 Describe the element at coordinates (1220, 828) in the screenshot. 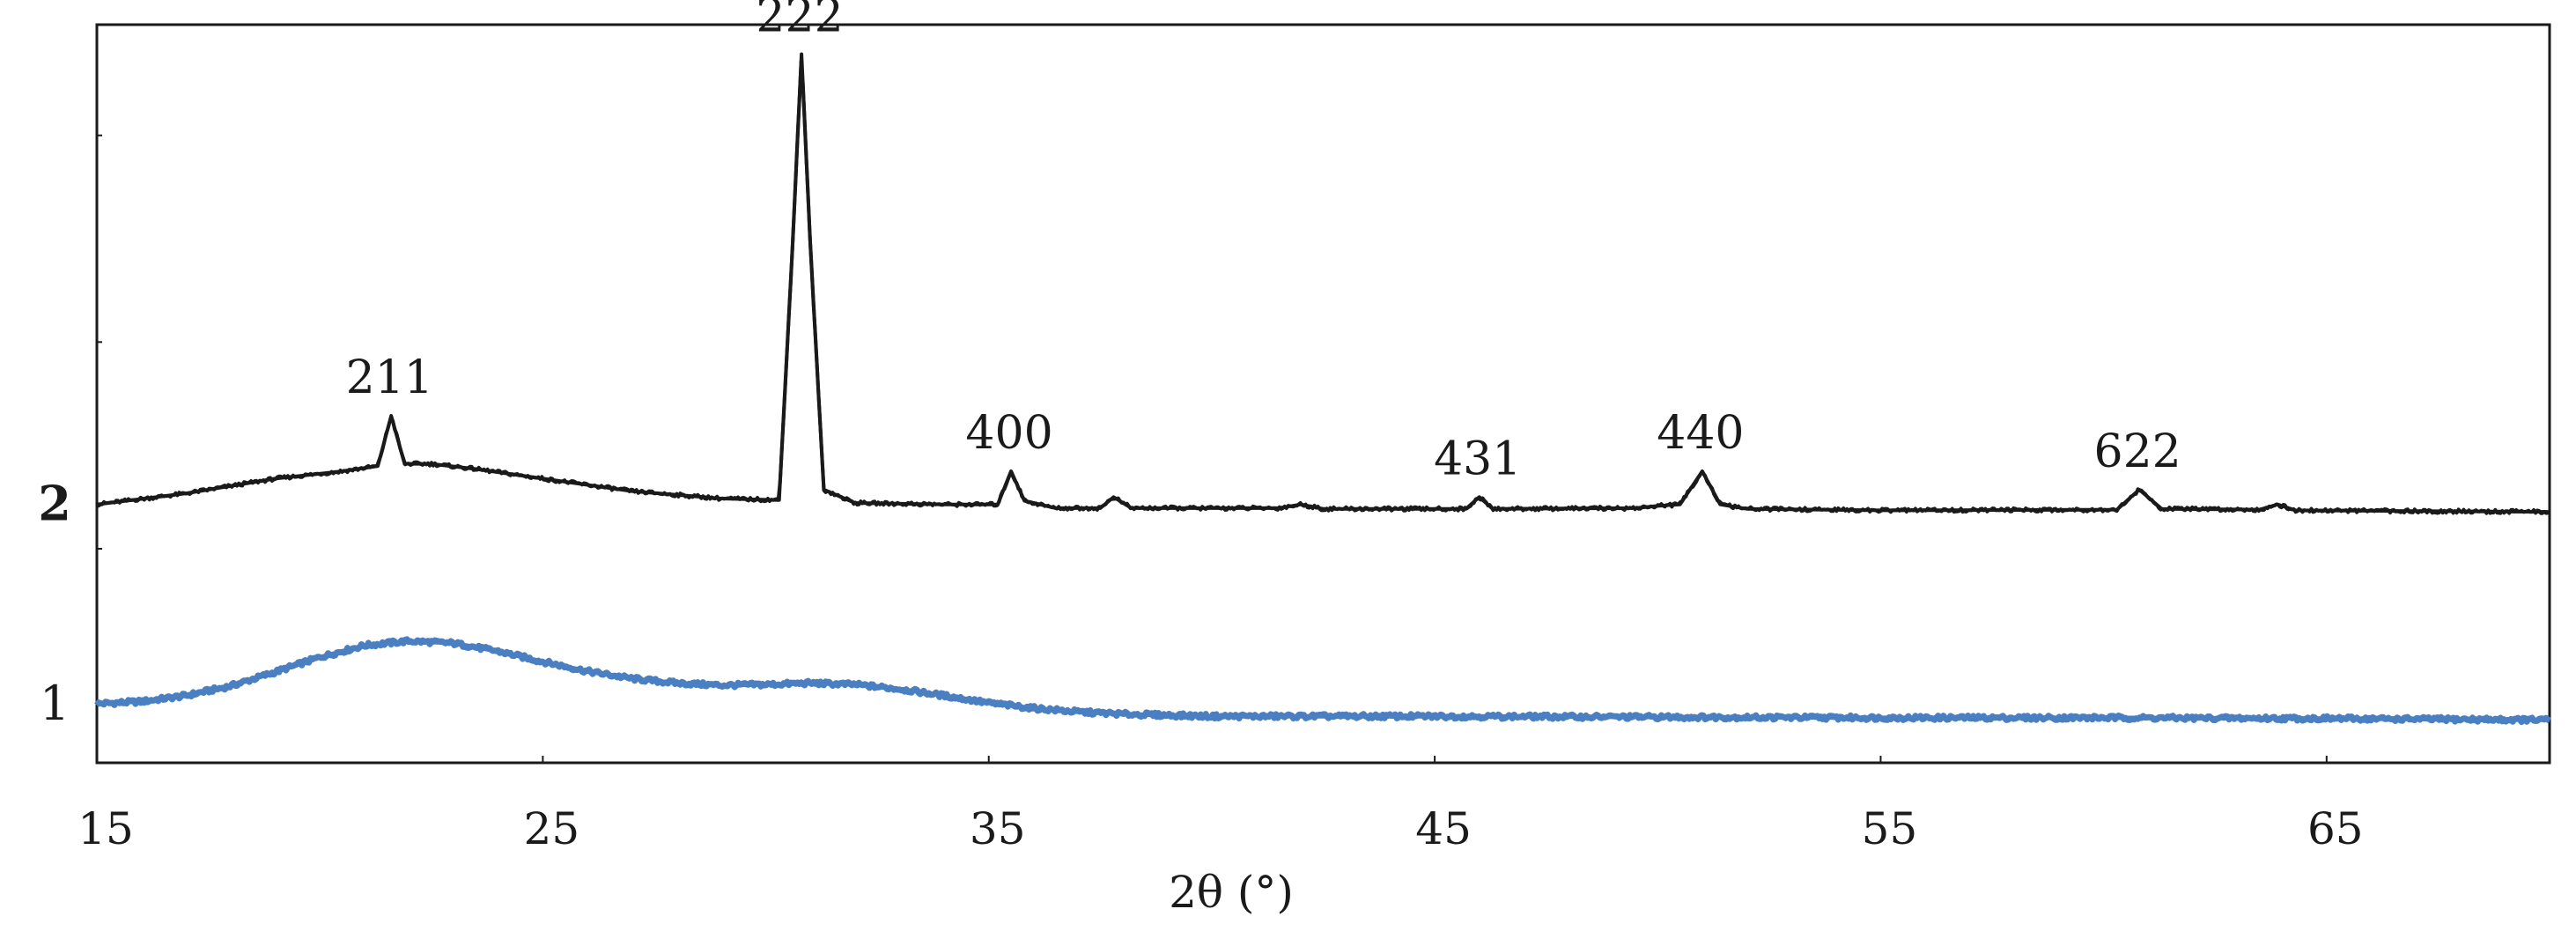

I see `x-tick-labels: 15 25 35 45 55 65` at that location.